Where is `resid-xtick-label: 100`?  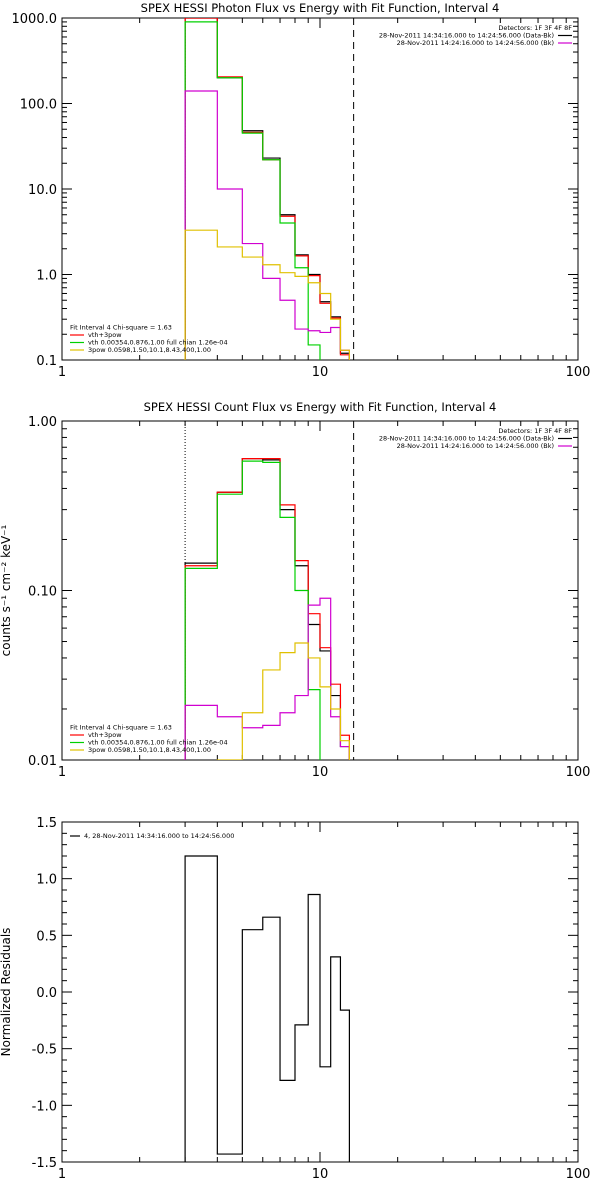 resid-xtick-label: 100 is located at coordinates (578, 1174).